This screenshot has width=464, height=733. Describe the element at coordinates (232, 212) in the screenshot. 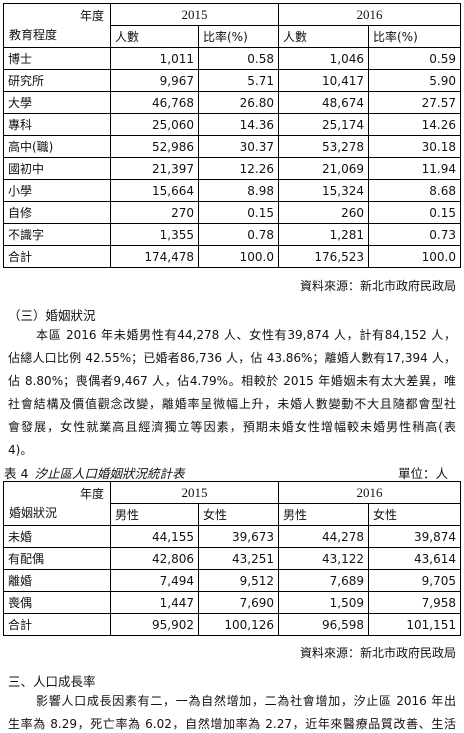

I see `data-row: 自修 270 0.15 260 0.15` at that location.